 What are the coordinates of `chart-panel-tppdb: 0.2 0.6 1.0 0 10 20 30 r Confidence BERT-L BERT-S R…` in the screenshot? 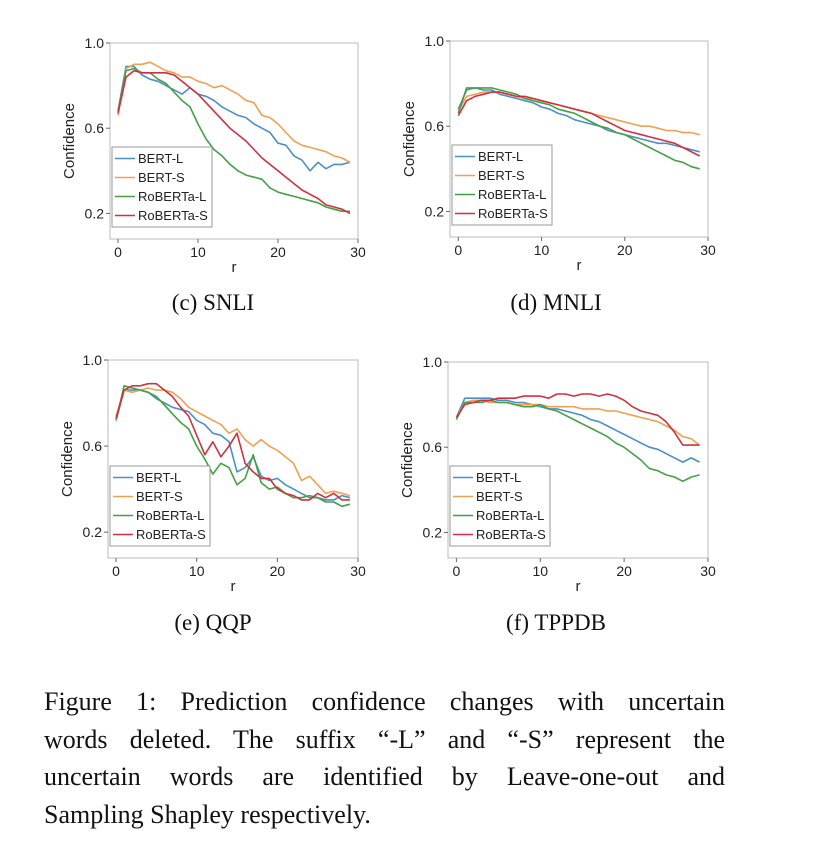 It's located at (559, 474).